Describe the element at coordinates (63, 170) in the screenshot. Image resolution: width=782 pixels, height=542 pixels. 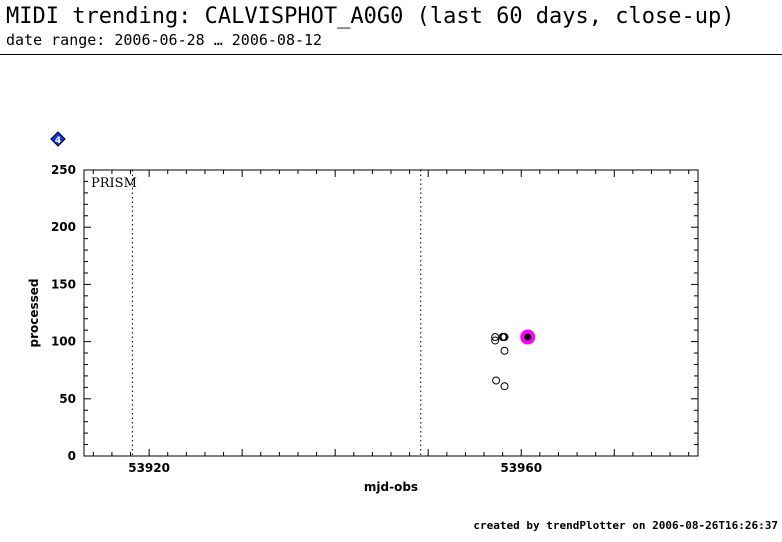
I see `y-tick-label: 250` at that location.